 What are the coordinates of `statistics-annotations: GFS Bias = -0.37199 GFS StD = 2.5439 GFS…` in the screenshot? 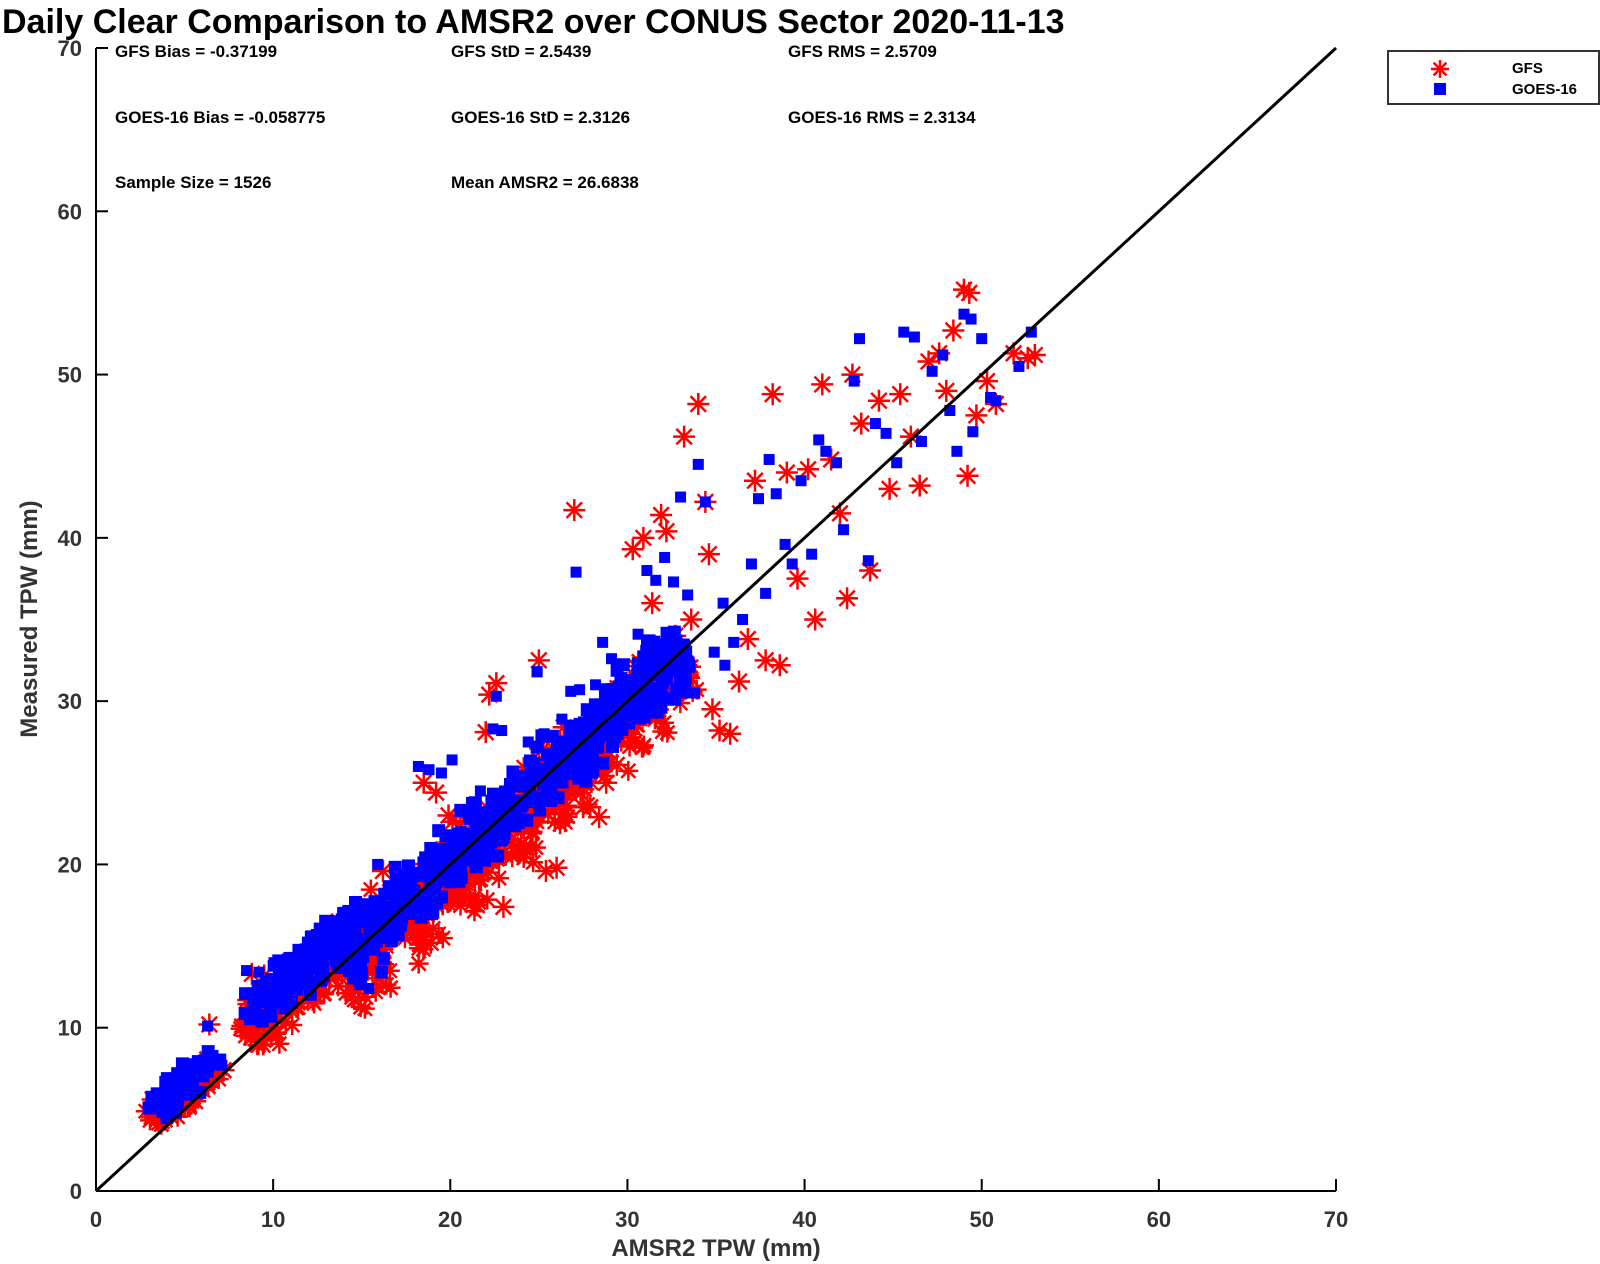 It's located at (545, 117).